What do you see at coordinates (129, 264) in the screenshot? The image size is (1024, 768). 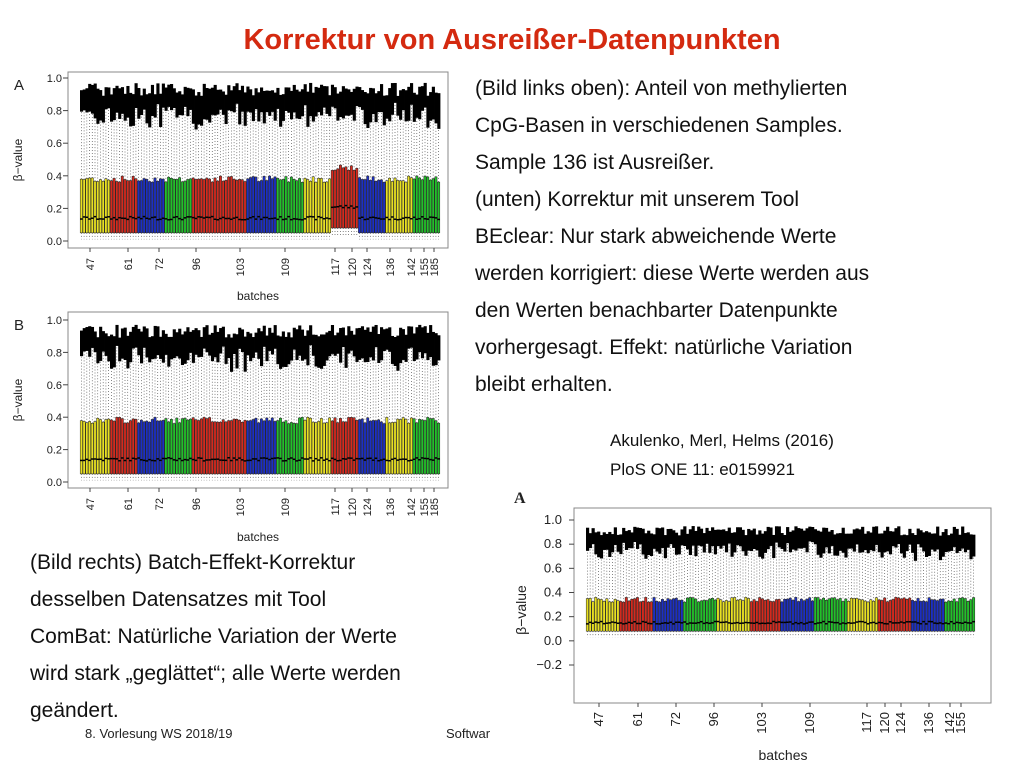 I see `x-tick-label: 61` at bounding box center [129, 264].